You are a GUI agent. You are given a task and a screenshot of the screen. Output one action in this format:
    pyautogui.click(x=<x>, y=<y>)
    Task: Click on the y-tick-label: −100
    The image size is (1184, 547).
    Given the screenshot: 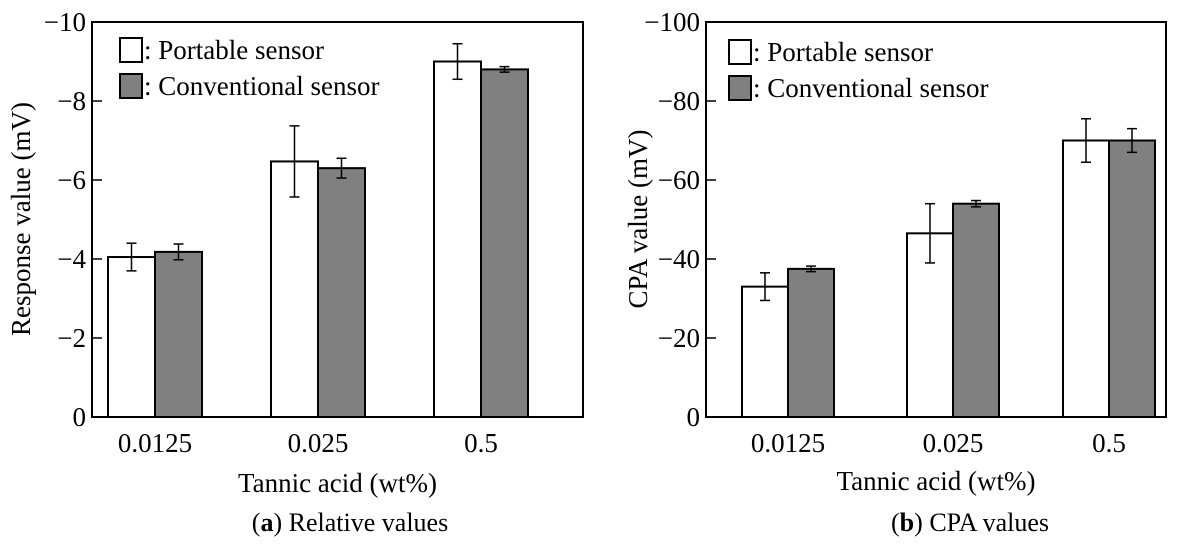 What is the action you would take?
    pyautogui.click(x=672, y=22)
    